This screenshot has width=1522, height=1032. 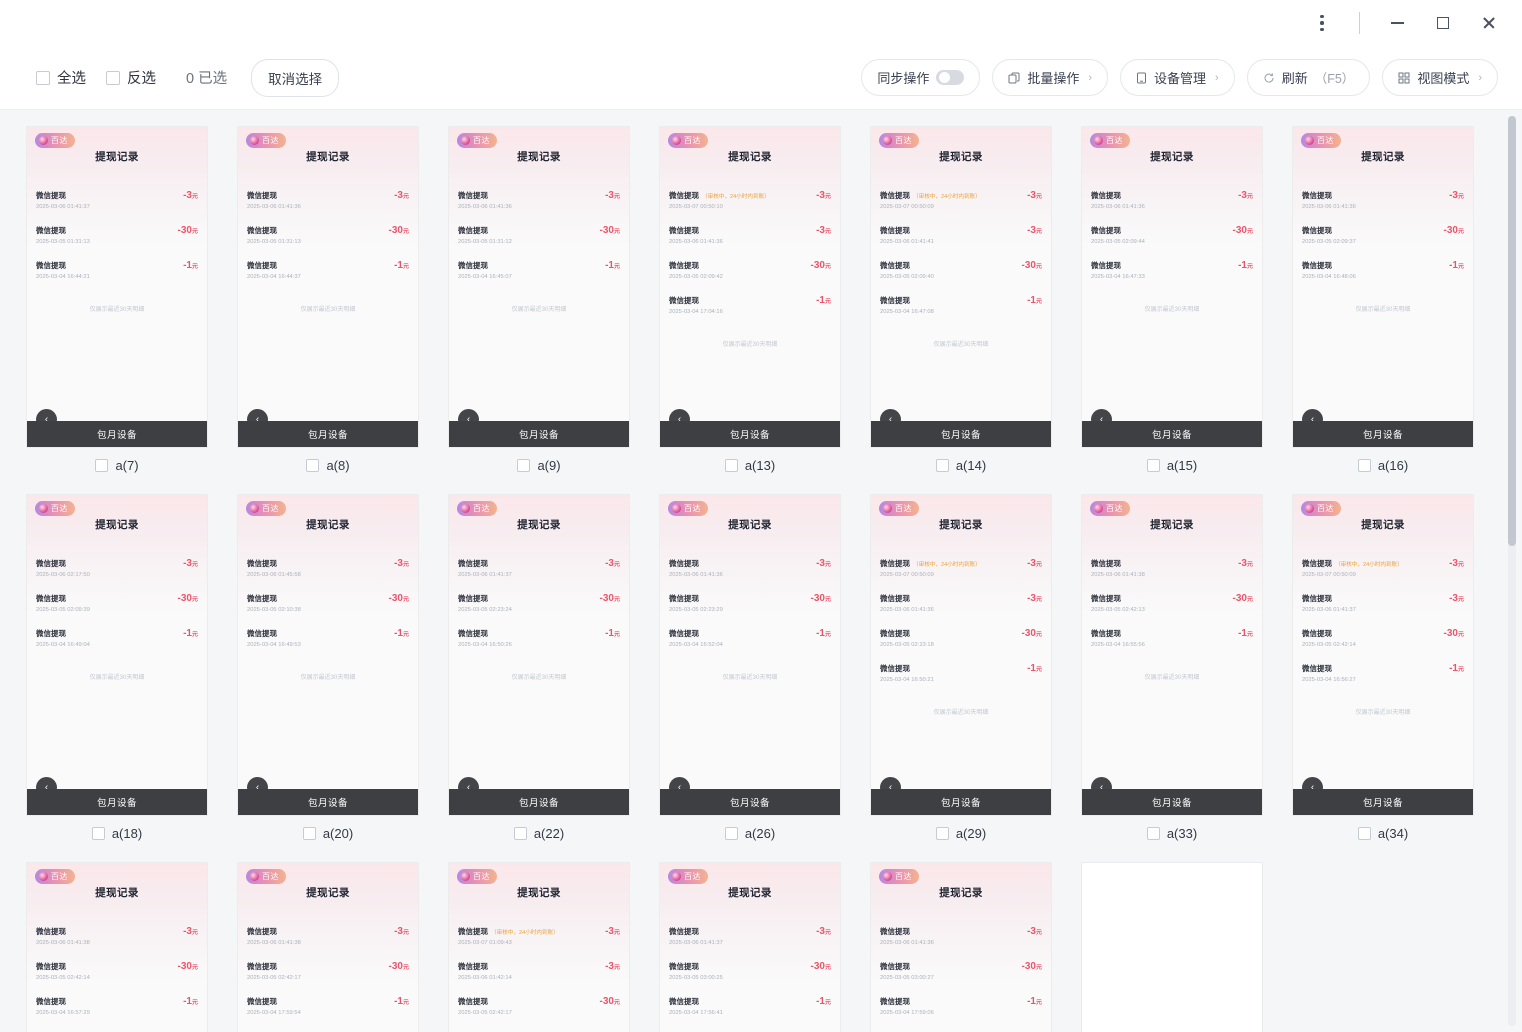 I want to click on refresh-button: 刷新 （F5）, so click(x=1308, y=77).